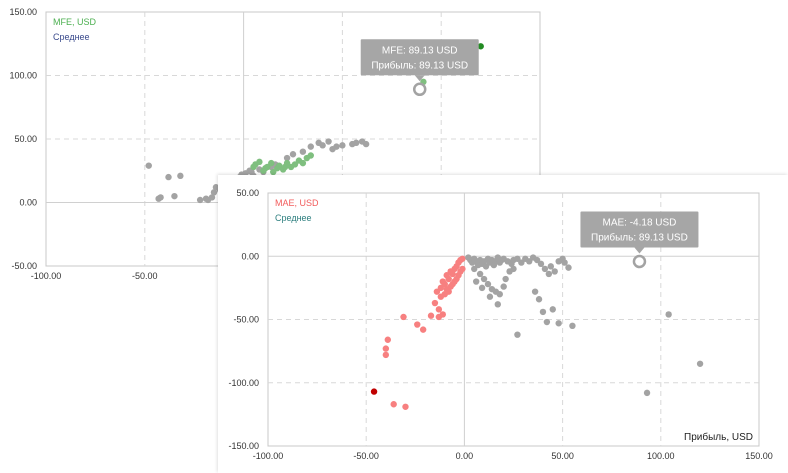  Describe the element at coordinates (243, 383) in the screenshot. I see `mae-y-tick-label: -100.00` at that location.